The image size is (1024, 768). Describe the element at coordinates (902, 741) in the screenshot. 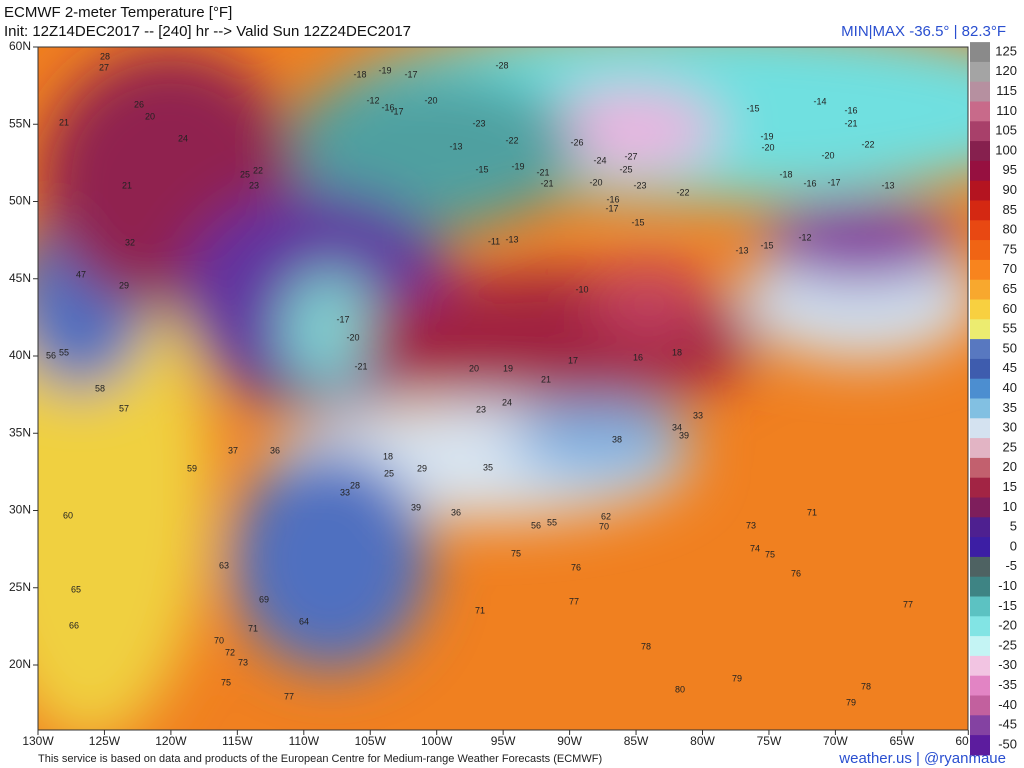

I see `lon-label: 65W` at that location.